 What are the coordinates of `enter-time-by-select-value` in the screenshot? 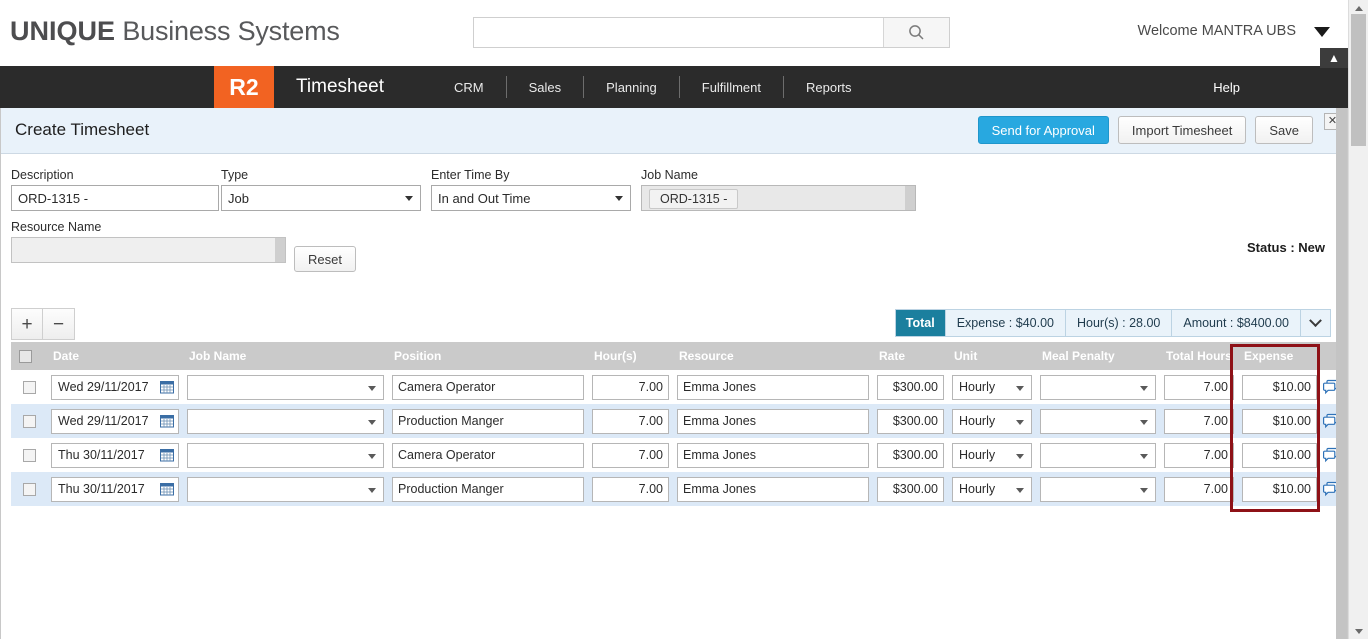 It's located at (531, 198).